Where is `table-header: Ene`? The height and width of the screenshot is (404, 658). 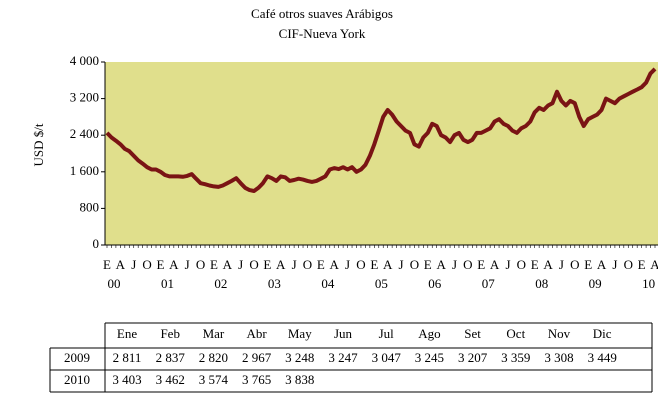
table-header: Ene is located at coordinates (127, 333).